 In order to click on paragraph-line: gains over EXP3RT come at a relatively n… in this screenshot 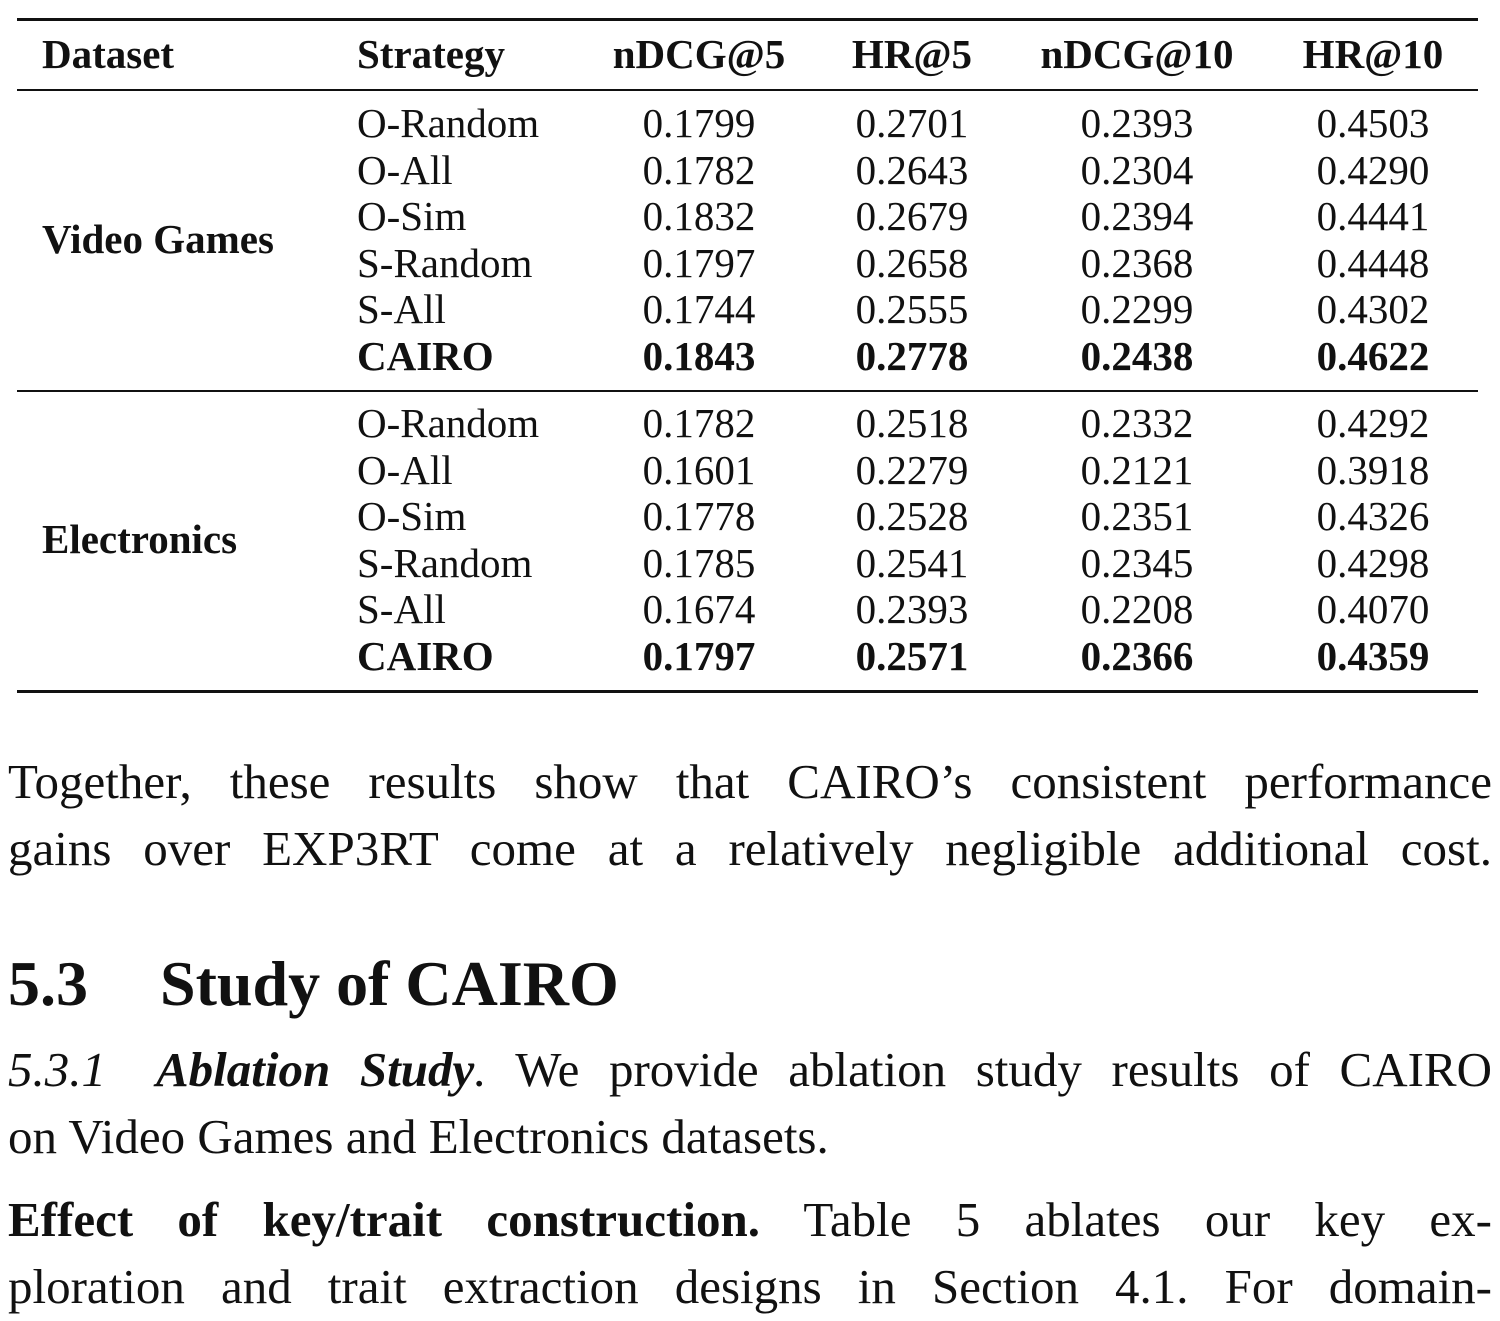, I will do `click(750, 848)`.